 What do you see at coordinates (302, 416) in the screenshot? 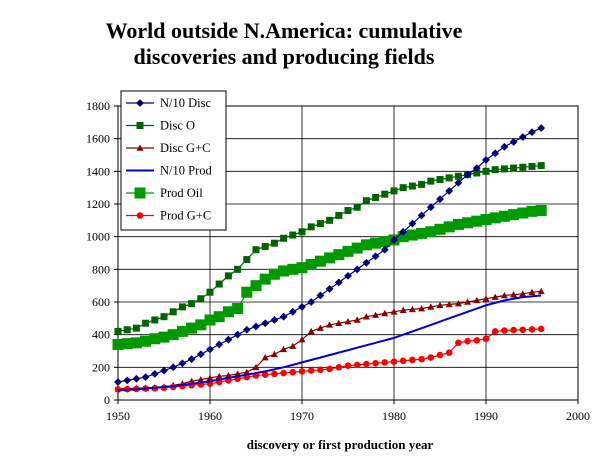
I see `x-tick-label: 1970` at bounding box center [302, 416].